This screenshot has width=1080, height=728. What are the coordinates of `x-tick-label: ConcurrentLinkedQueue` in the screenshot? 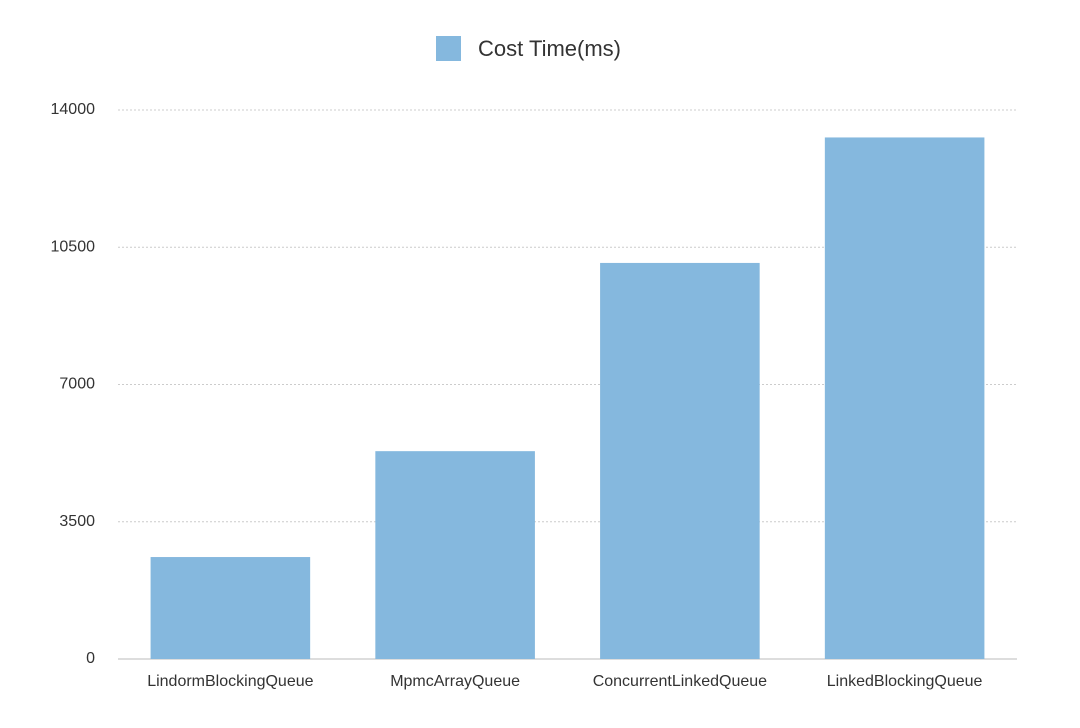 It's located at (680, 681).